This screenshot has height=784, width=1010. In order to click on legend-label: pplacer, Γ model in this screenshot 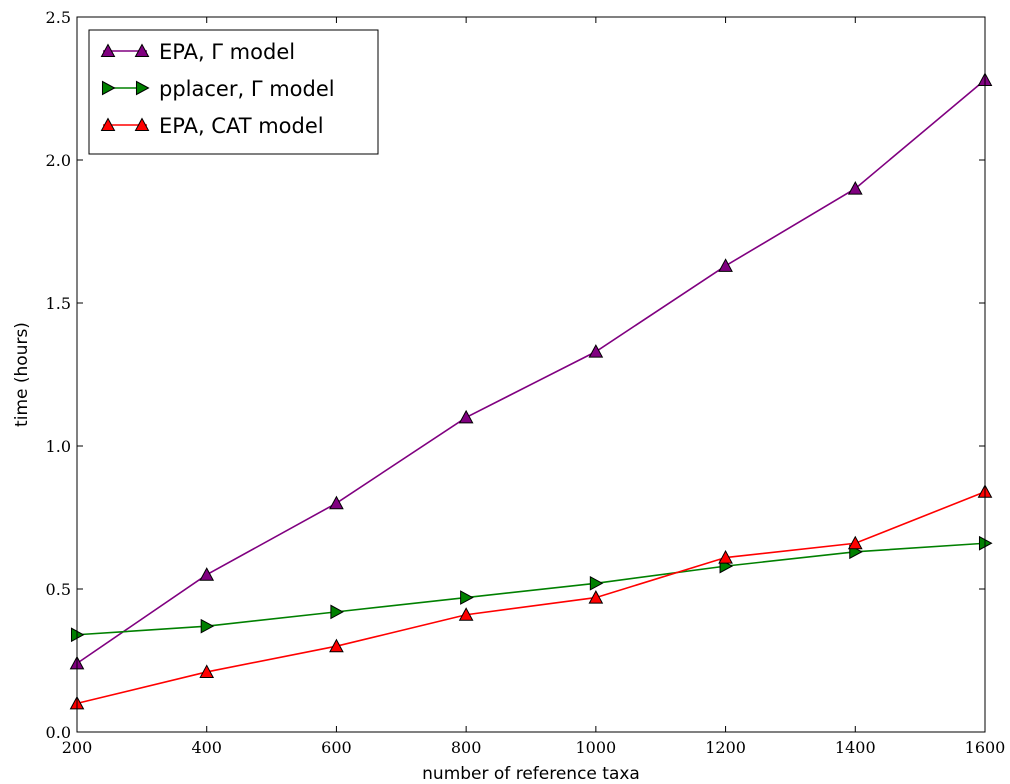, I will do `click(247, 89)`.